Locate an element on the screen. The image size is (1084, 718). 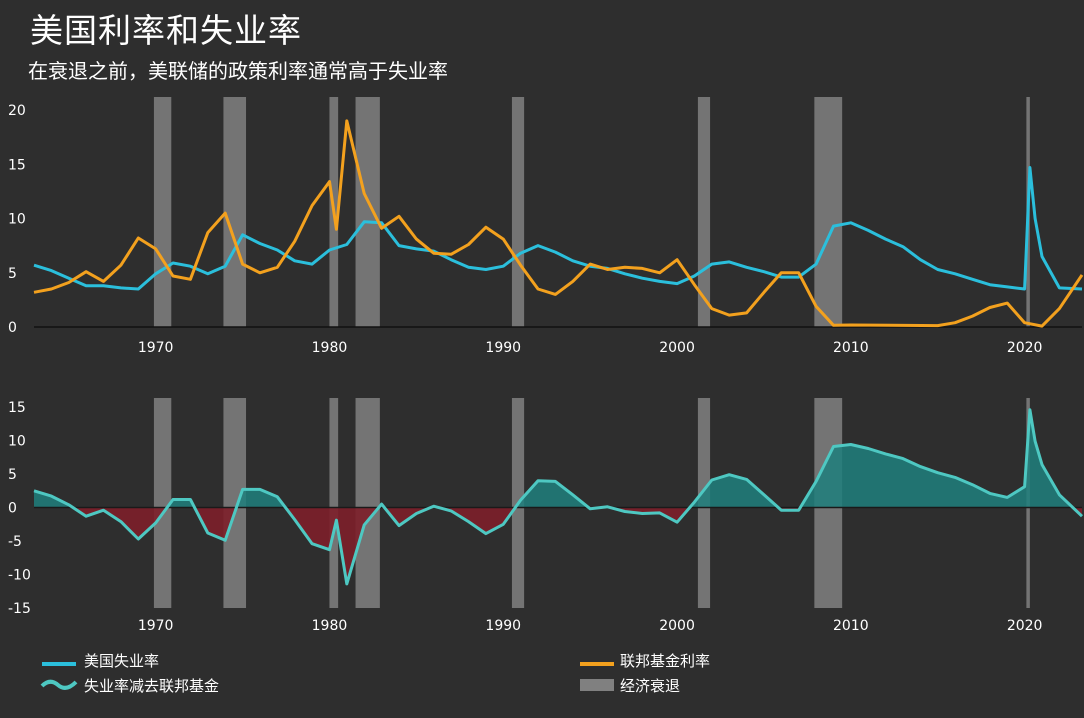
top-y-tick-label: 15 is located at coordinates (17, 165).